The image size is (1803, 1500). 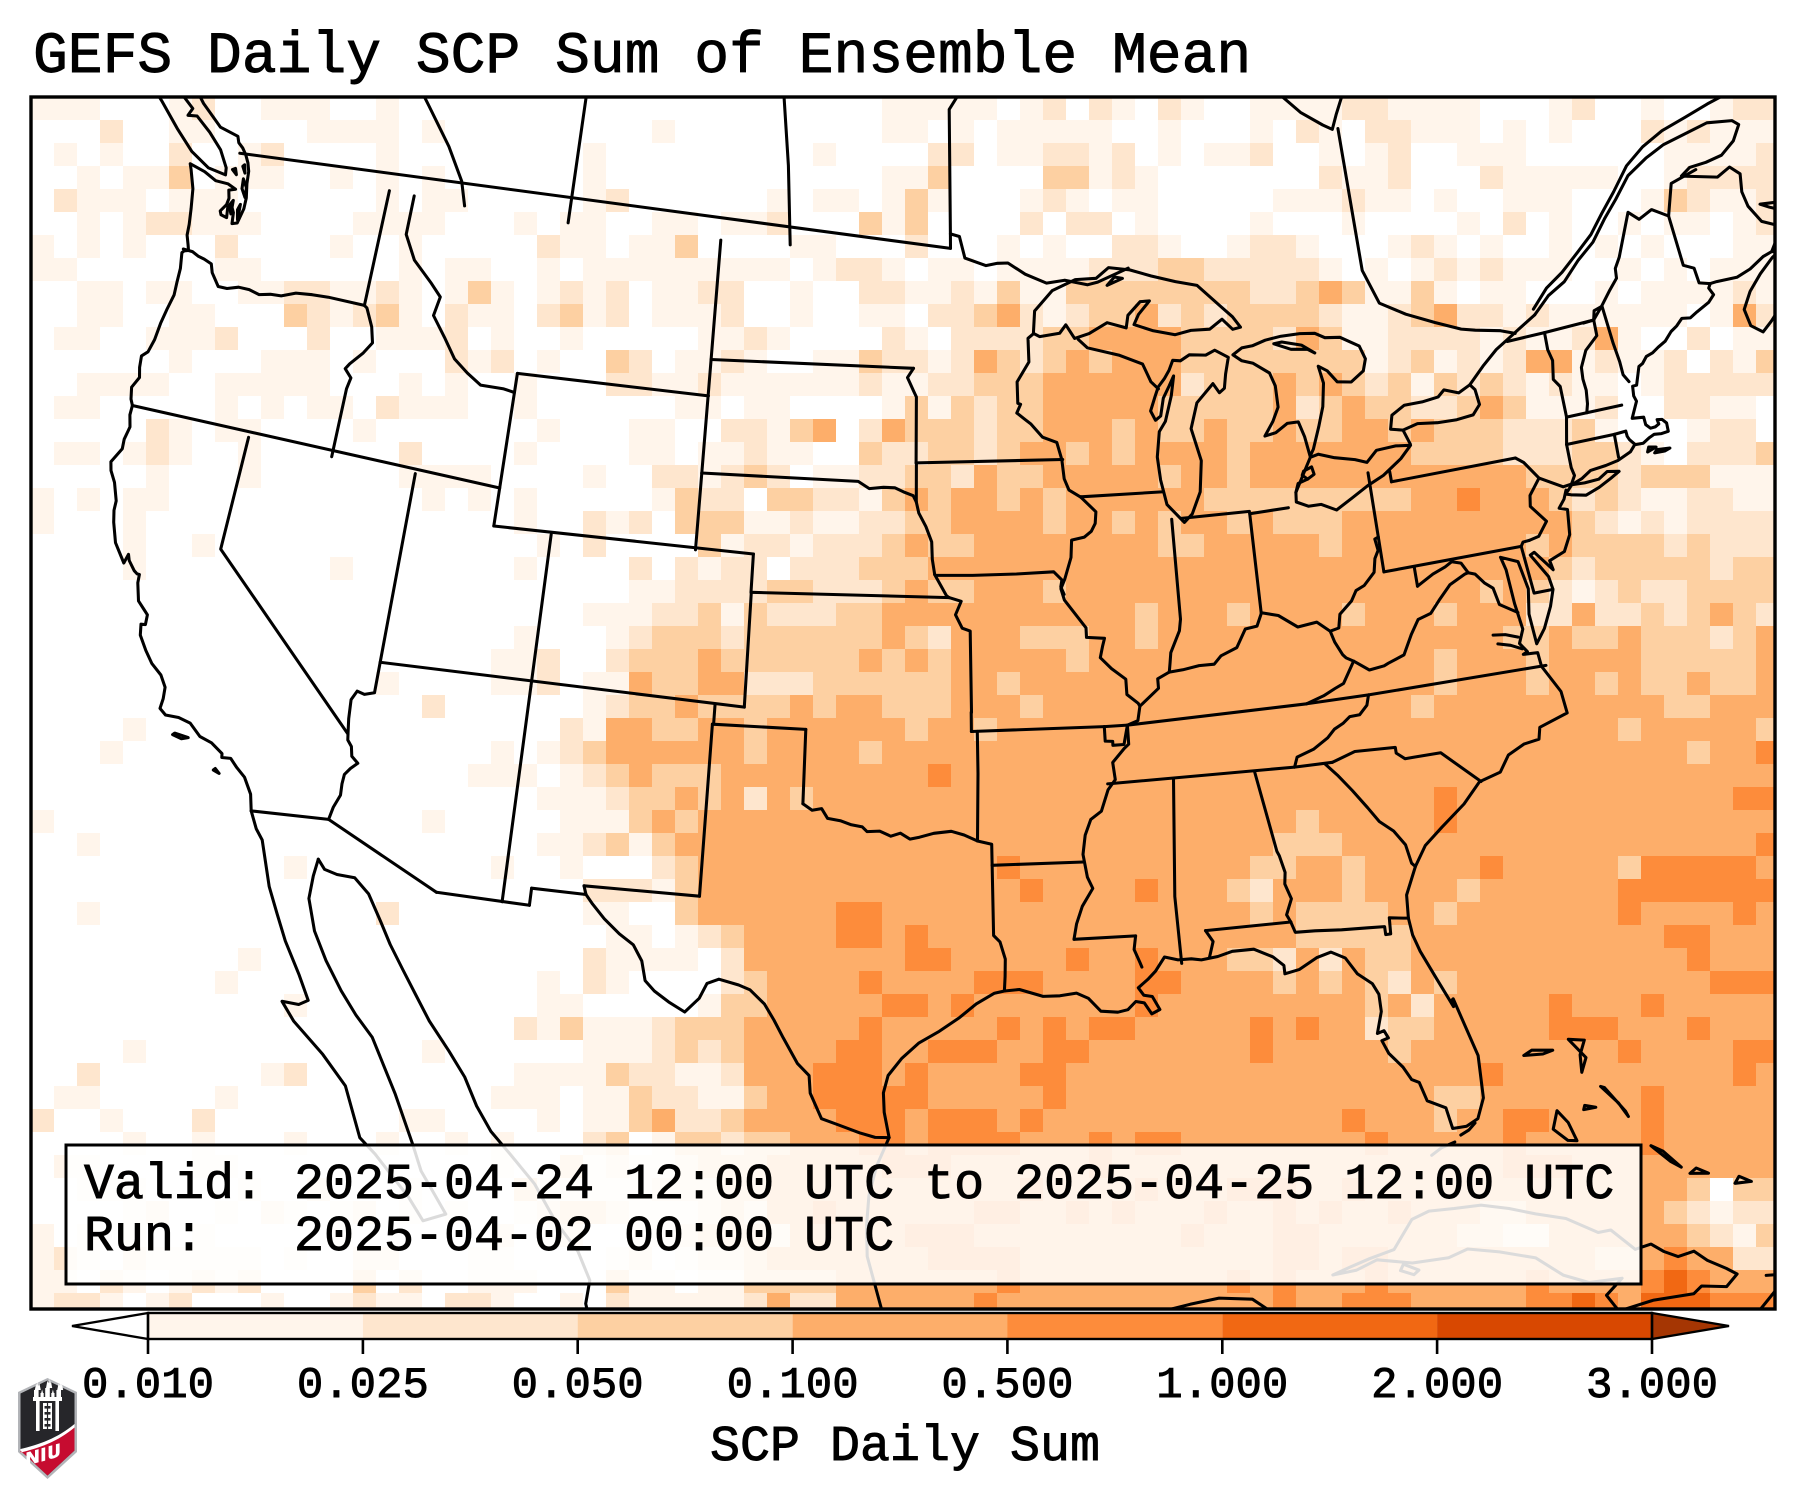 I want to click on svg-text: SCP Daily Sum, so click(x=905, y=1447).